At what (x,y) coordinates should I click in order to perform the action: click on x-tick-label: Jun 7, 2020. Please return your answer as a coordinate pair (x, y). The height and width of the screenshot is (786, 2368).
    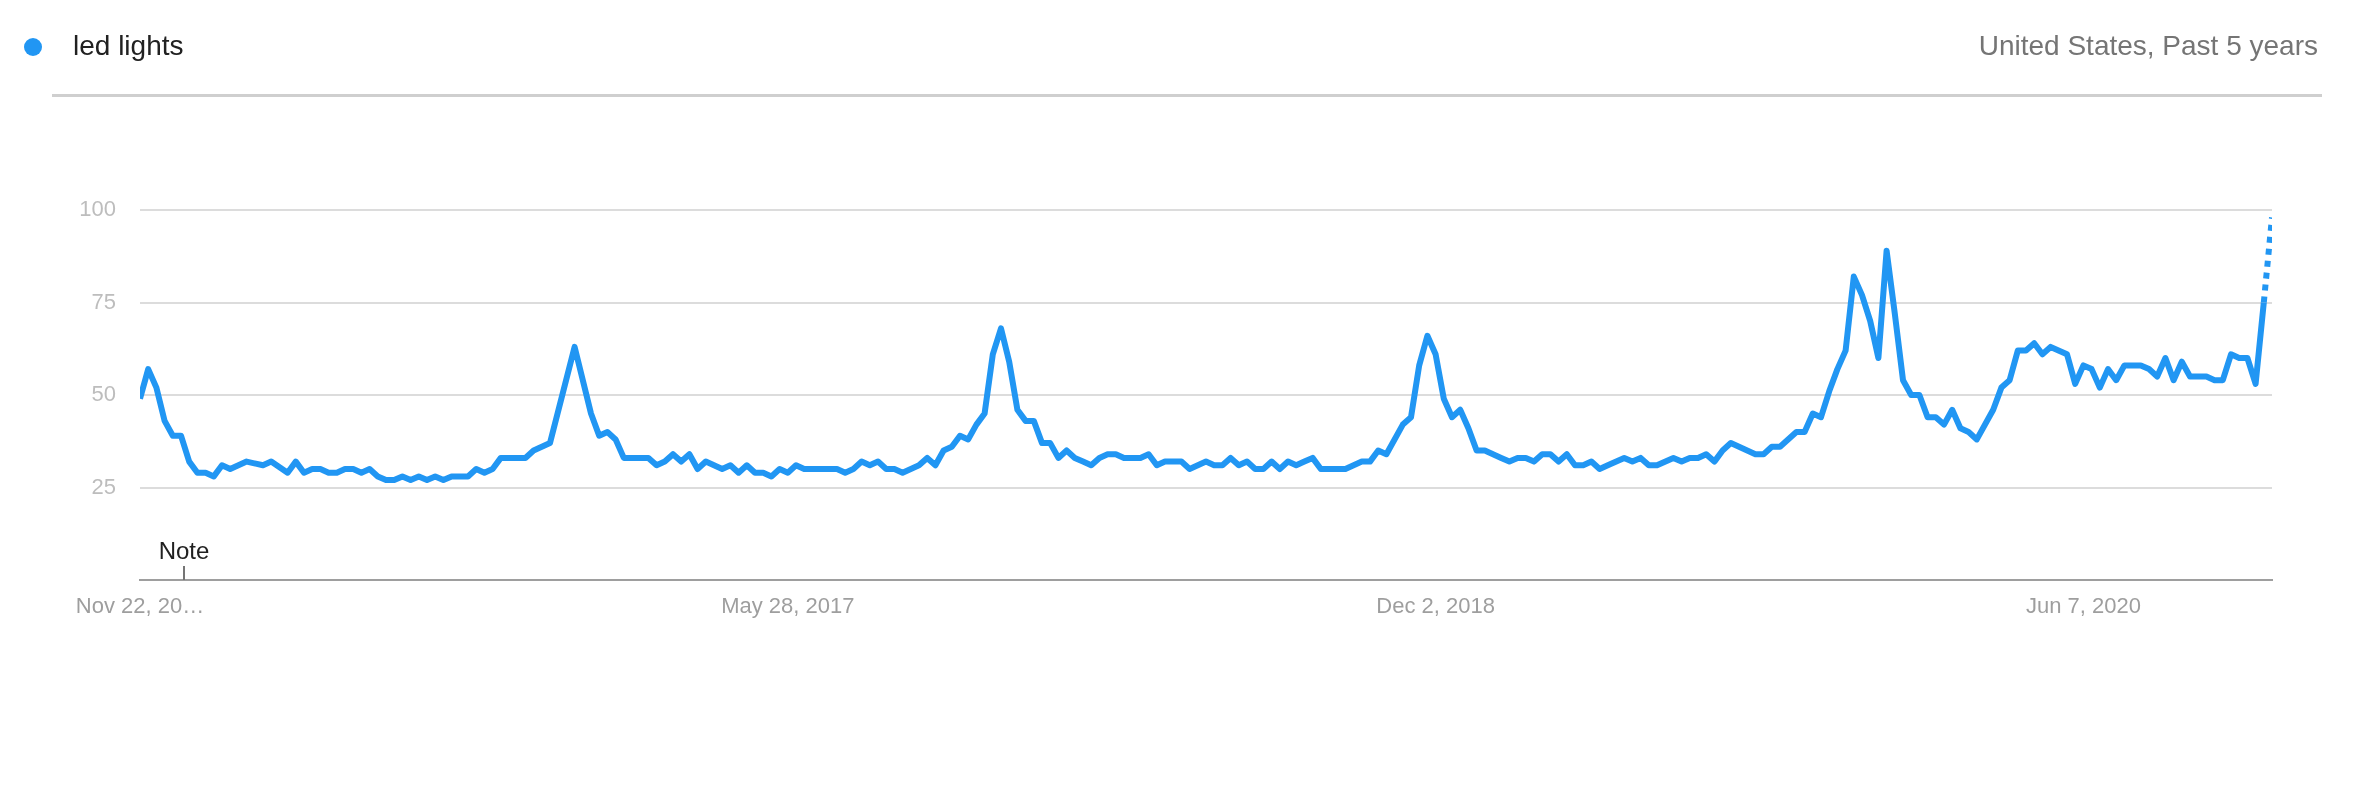
    Looking at the image, I should click on (2083, 606).